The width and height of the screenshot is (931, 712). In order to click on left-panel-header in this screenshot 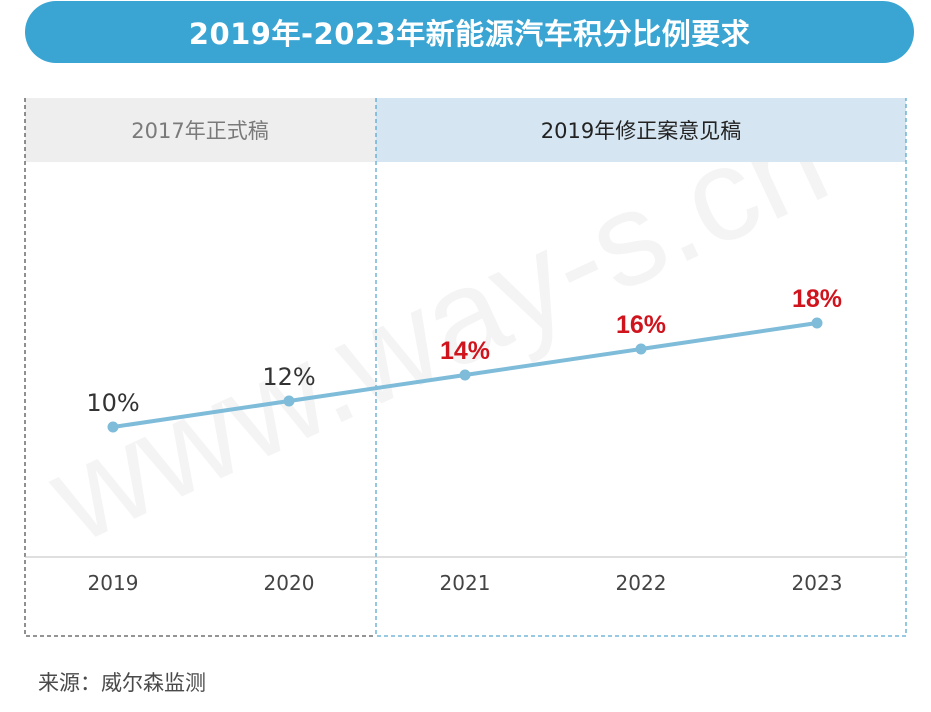, I will do `click(200, 130)`.